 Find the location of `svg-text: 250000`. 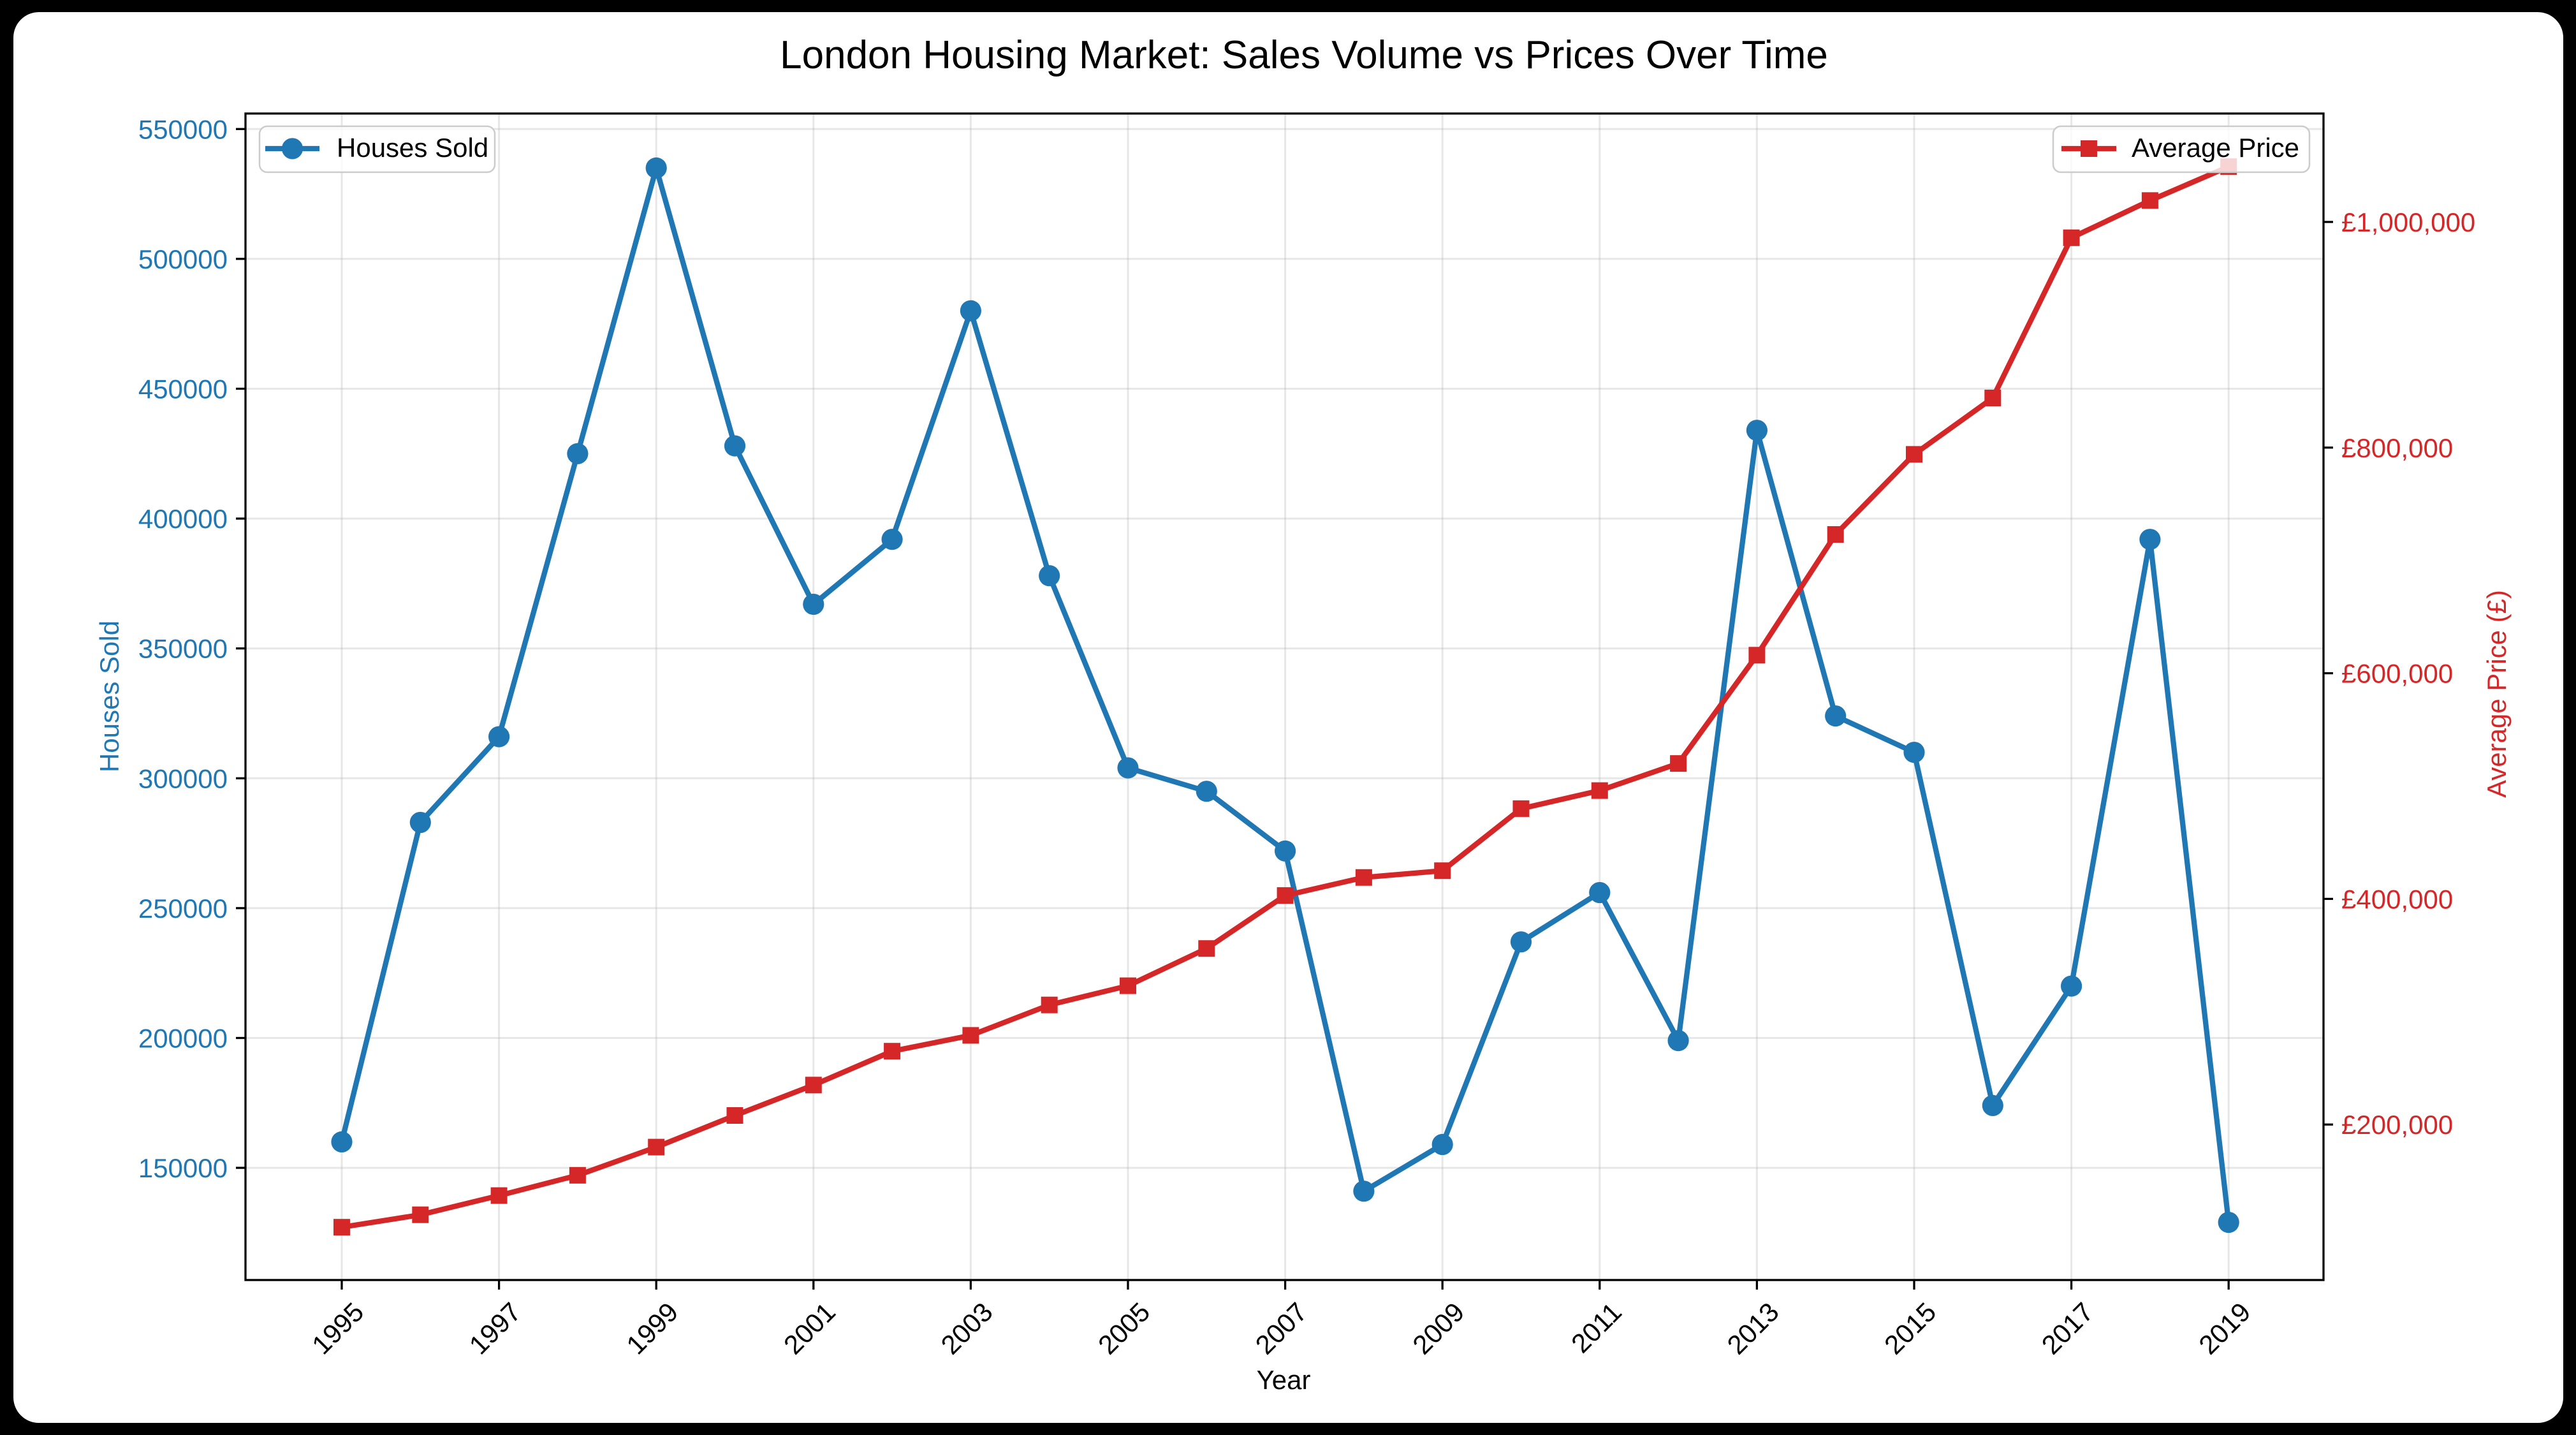

svg-text: 250000 is located at coordinates (183, 909).